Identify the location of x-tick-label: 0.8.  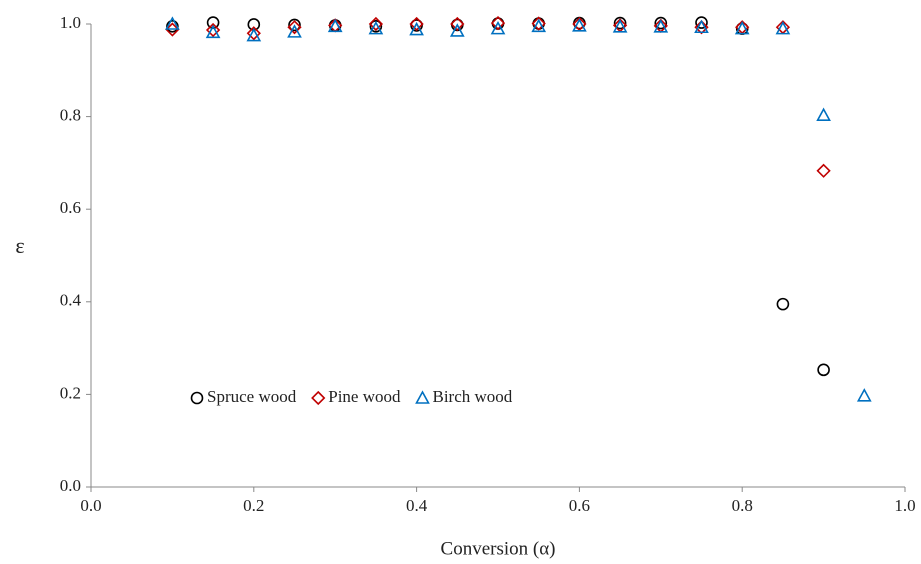
(742, 505).